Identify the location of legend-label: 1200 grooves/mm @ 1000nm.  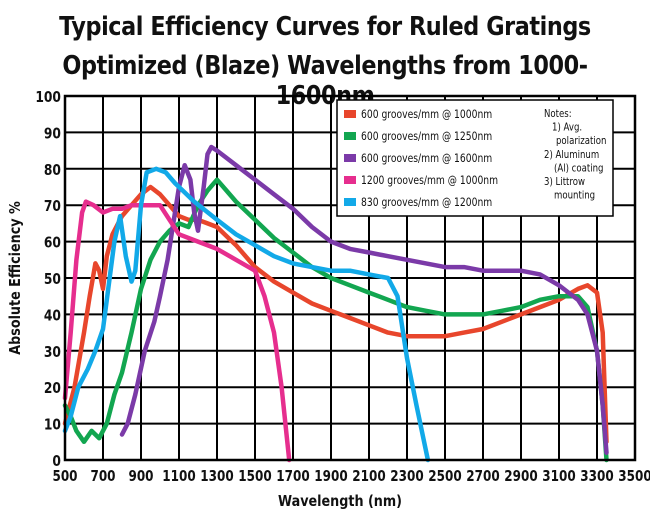
(429, 180).